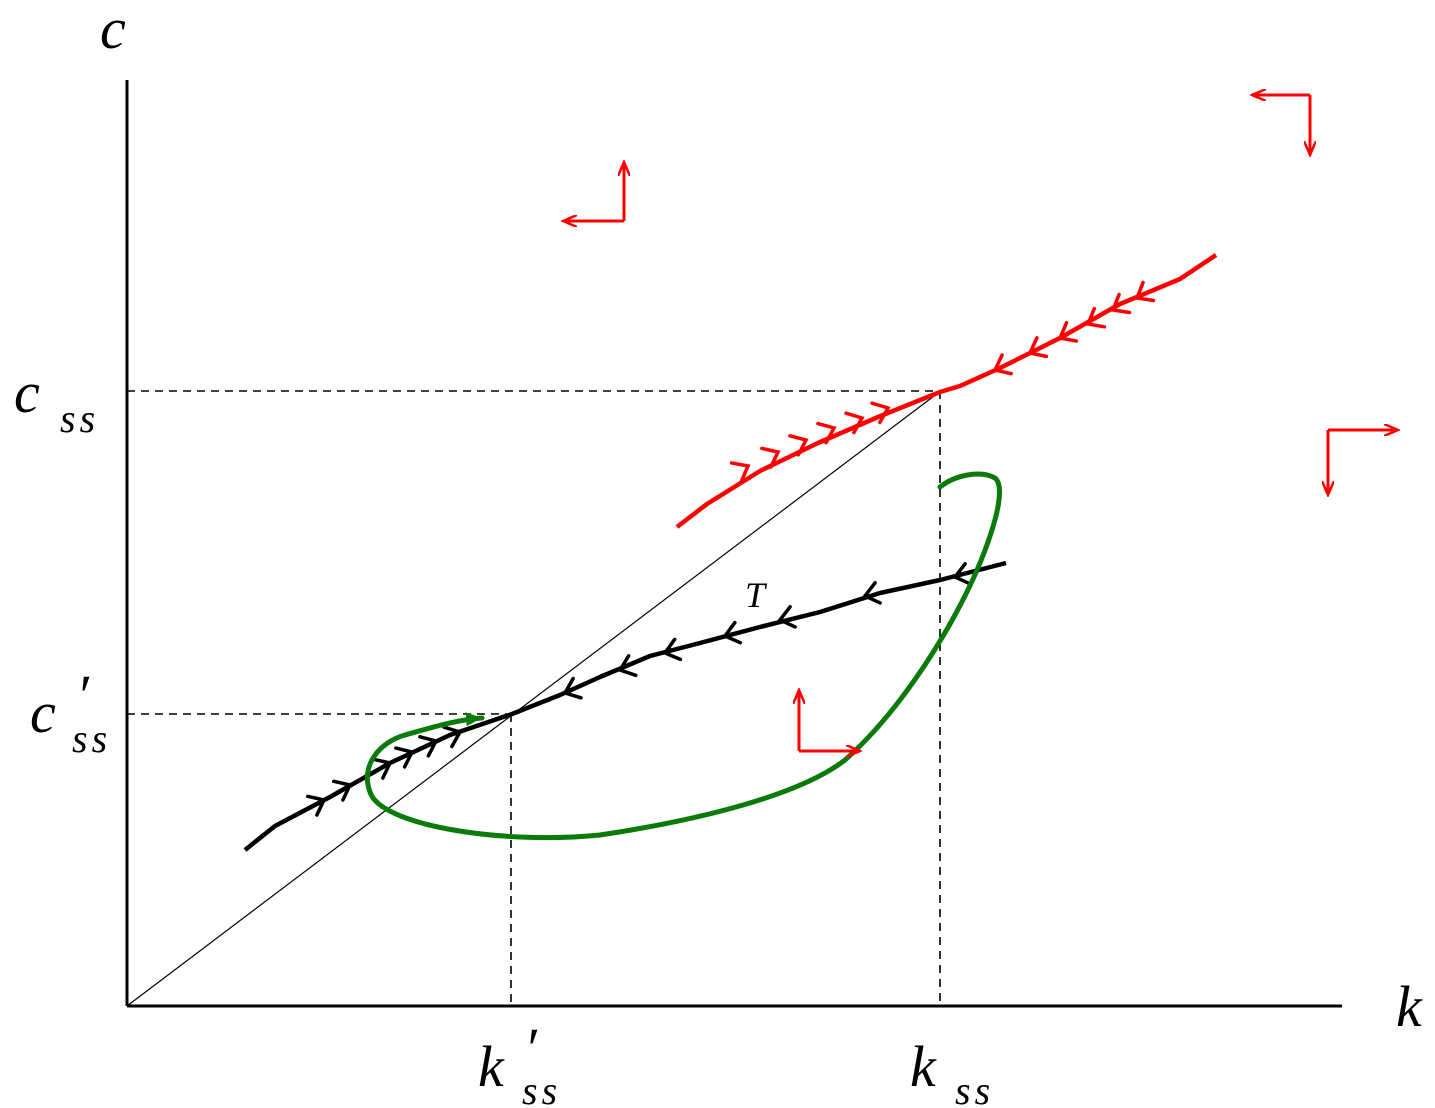  I want to click on y-axis-label: c, so click(113, 30).